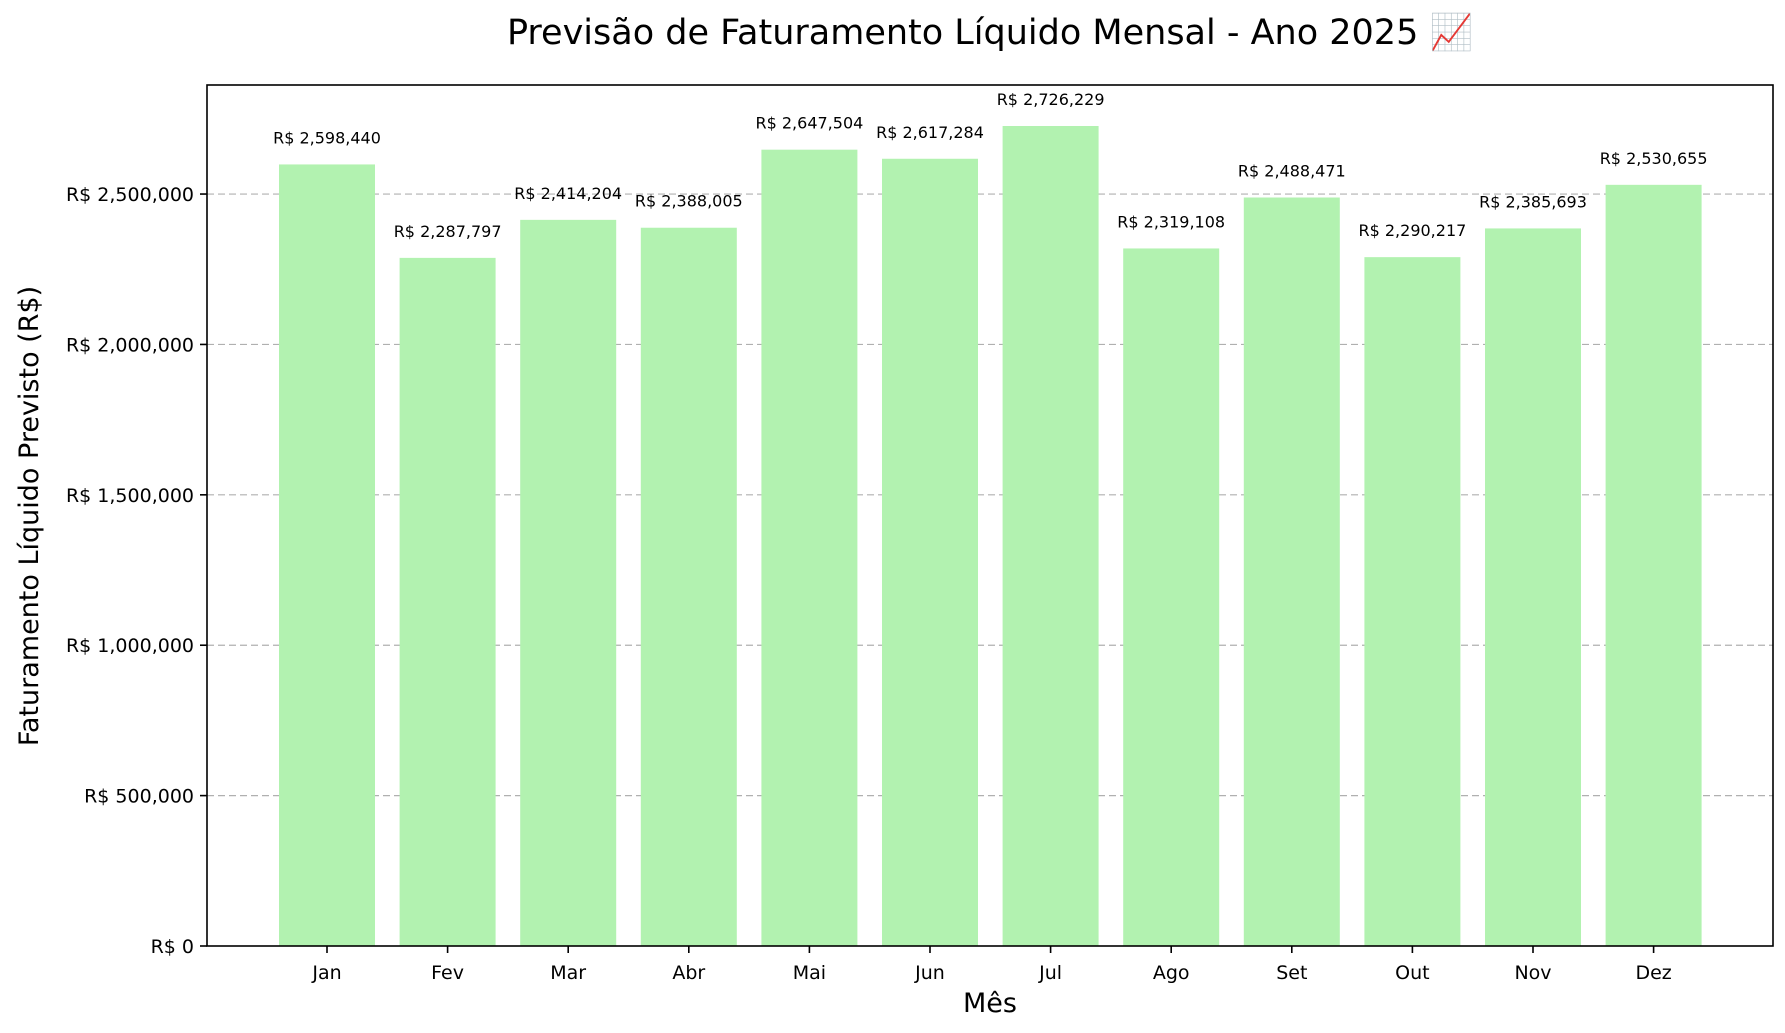  I want to click on x-tick-label-jan: Jan, so click(326, 973).